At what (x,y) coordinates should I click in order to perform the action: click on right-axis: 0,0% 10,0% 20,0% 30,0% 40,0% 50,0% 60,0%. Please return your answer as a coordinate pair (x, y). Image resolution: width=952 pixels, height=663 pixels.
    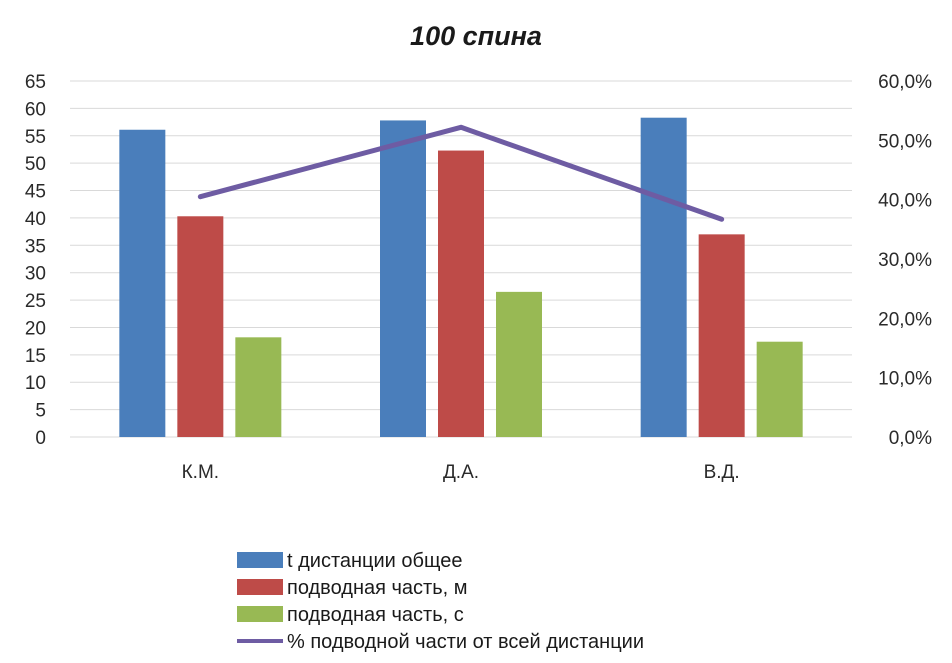
    Looking at the image, I should click on (905, 260).